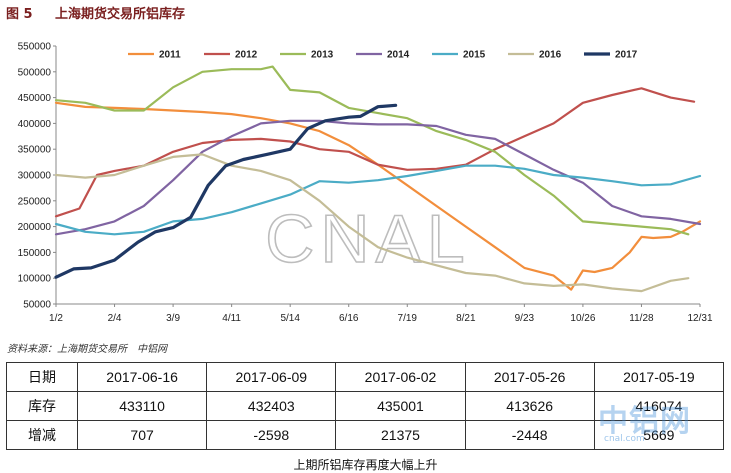  Describe the element at coordinates (120, 14) in the screenshot. I see `figure-title: 上海期货交易所铝库存` at that location.